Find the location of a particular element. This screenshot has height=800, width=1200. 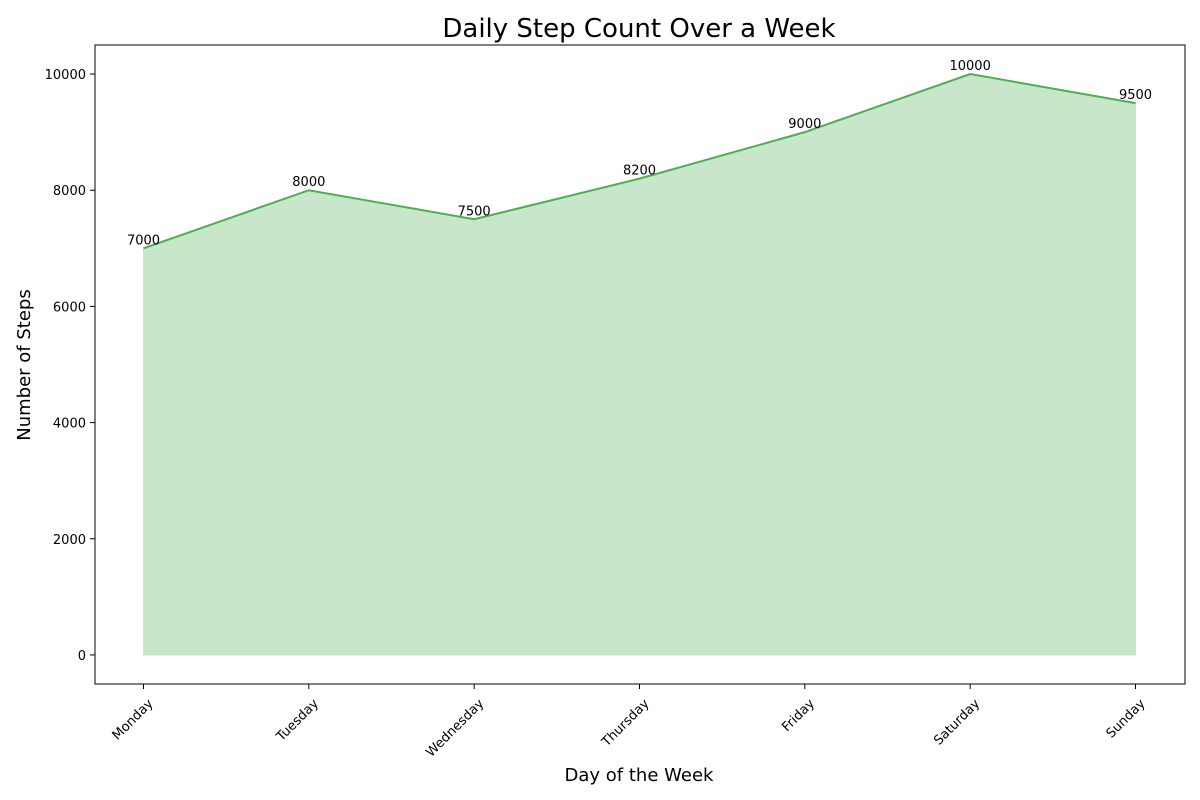

x-tick-label: Thursday is located at coordinates (625, 723).